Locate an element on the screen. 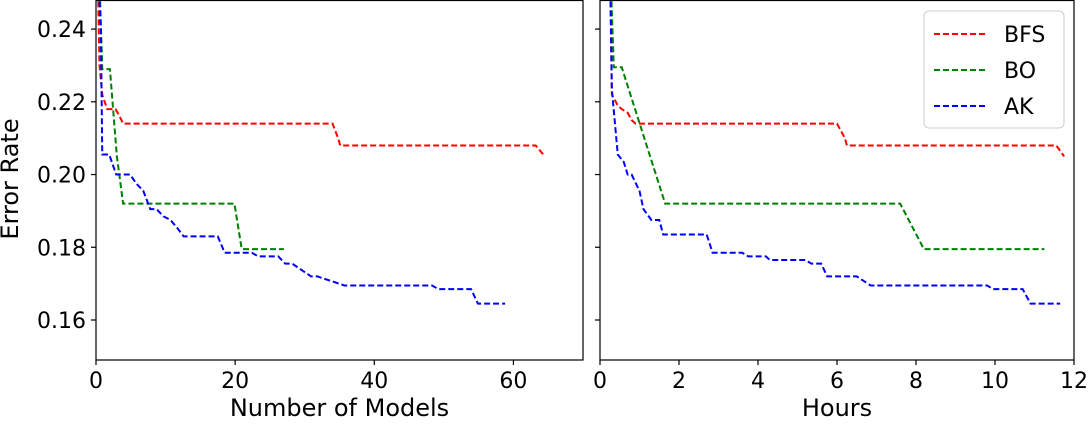 This screenshot has height=424, width=1089. x-tick-label: 2 is located at coordinates (679, 381).